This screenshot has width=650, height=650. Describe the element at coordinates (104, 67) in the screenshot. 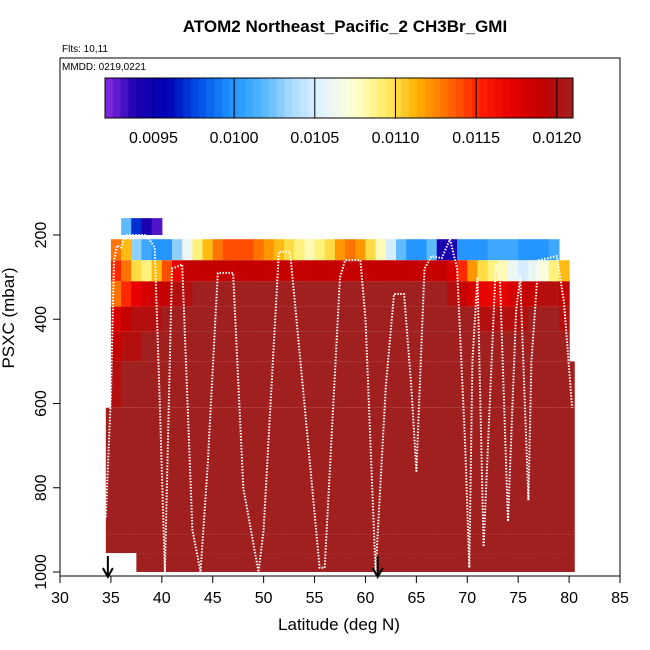

I see `date-note: MMDD: 0219,0221` at that location.